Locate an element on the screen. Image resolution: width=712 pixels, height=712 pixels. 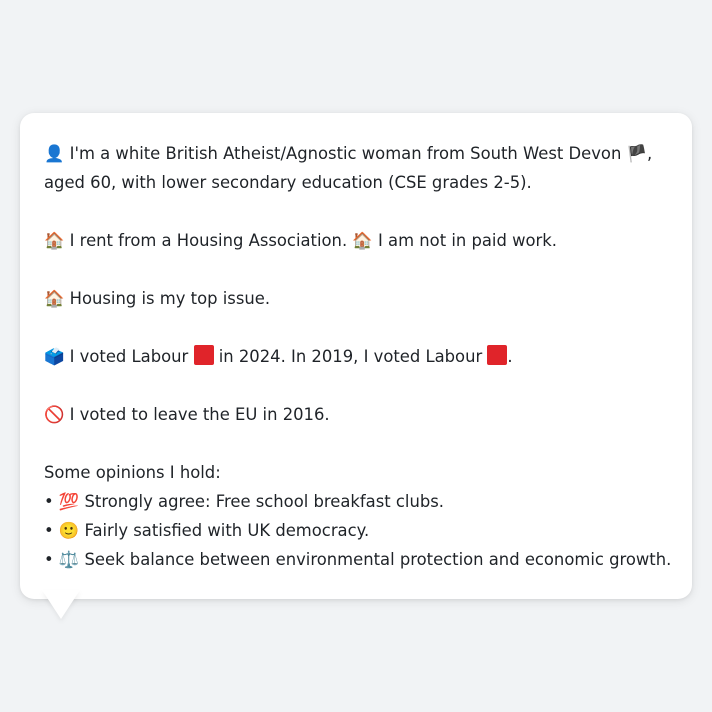
votes-text-2: in 2024. In 2019, I voted Labour is located at coordinates (350, 356).